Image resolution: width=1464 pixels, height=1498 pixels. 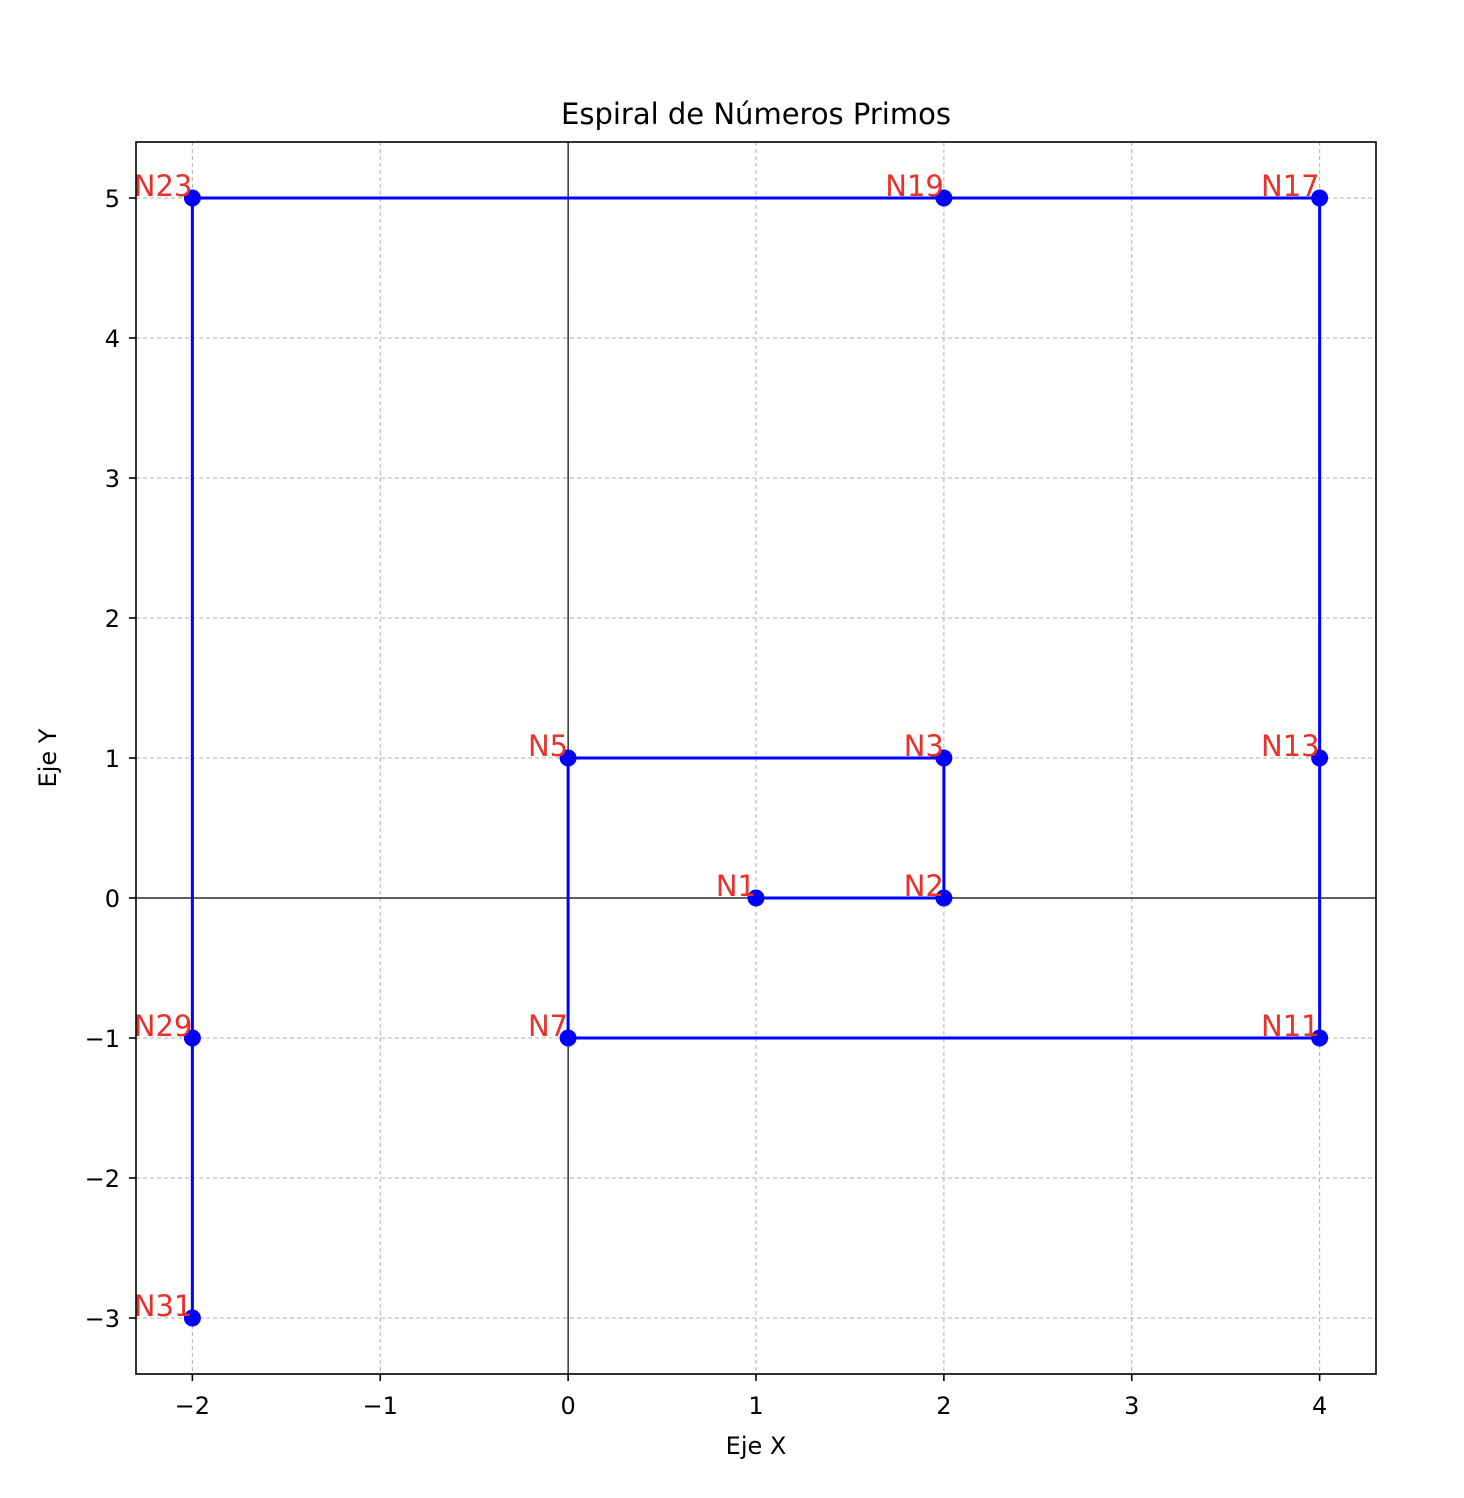 I want to click on y-tick-label: −1, so click(x=102, y=1039).